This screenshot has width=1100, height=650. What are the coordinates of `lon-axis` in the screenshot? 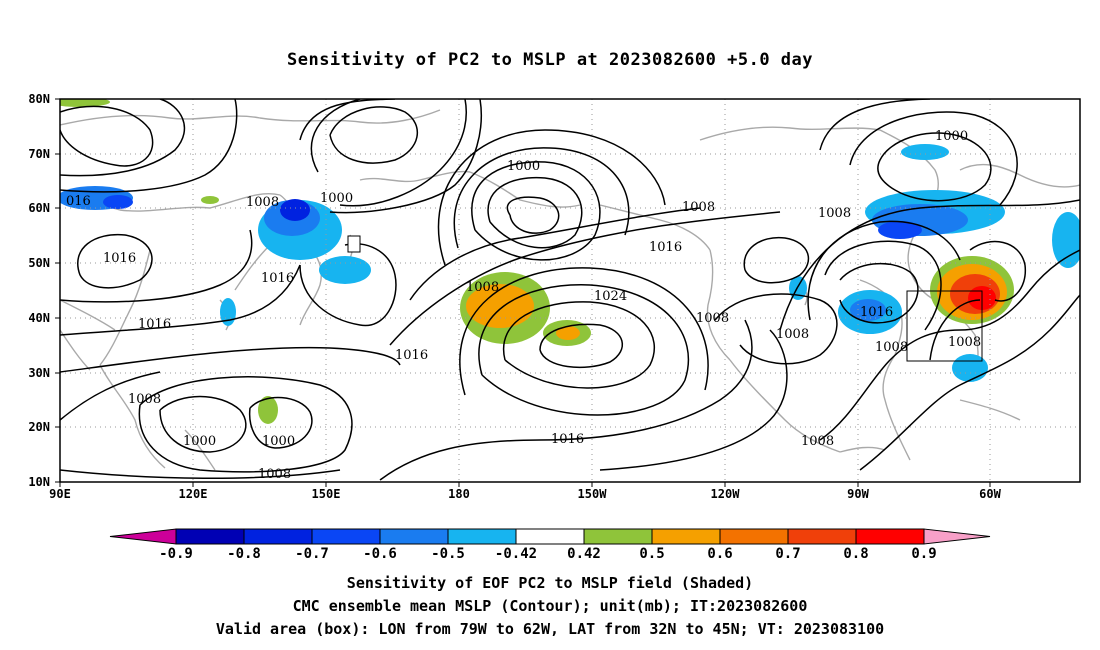 It's located at (525, 484).